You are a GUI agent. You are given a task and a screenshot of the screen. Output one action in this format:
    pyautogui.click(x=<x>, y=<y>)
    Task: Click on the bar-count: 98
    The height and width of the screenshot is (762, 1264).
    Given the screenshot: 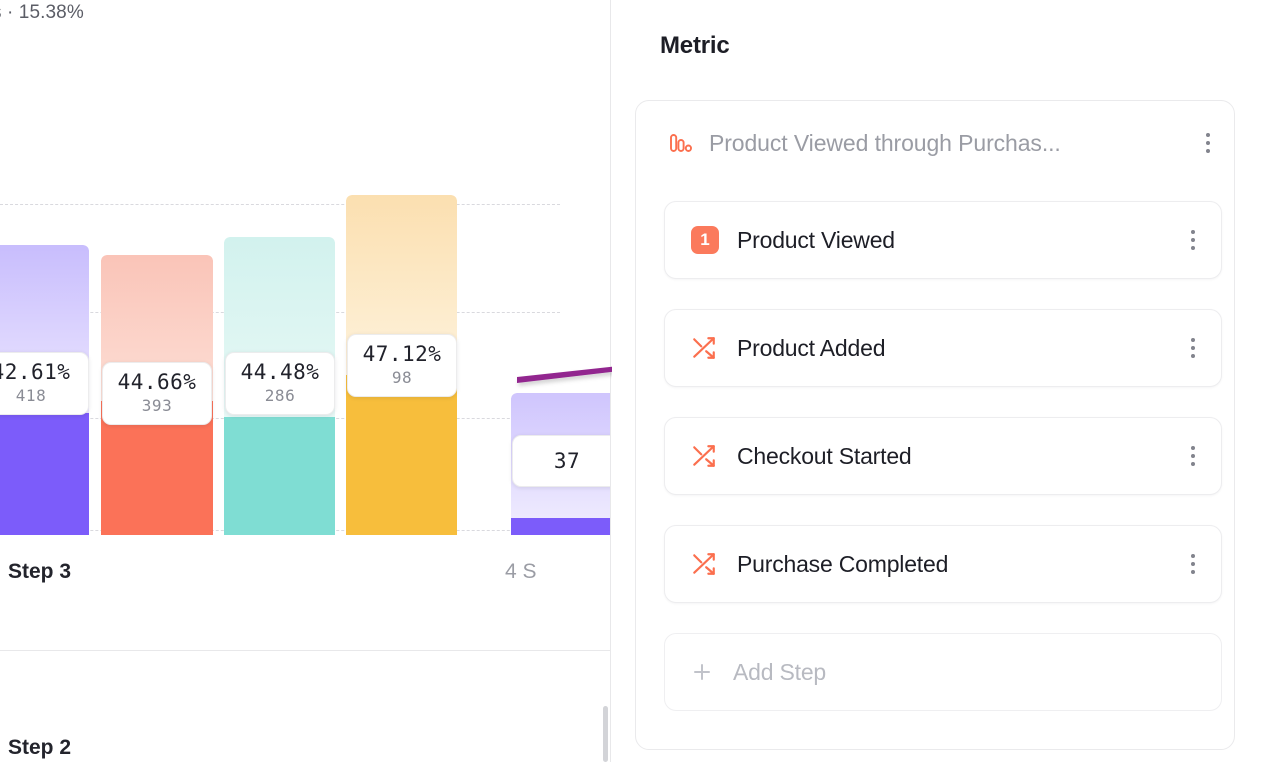 What is the action you would take?
    pyautogui.click(x=402, y=378)
    